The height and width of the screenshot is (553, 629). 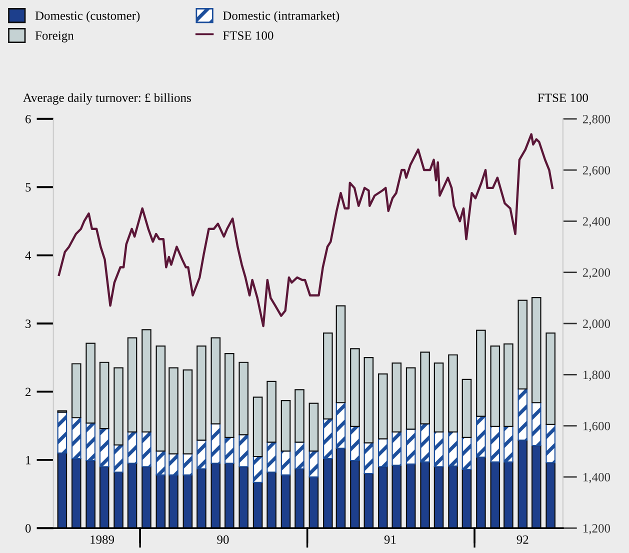 What do you see at coordinates (596, 325) in the screenshot?
I see `y2-tick-label: 2,000` at bounding box center [596, 325].